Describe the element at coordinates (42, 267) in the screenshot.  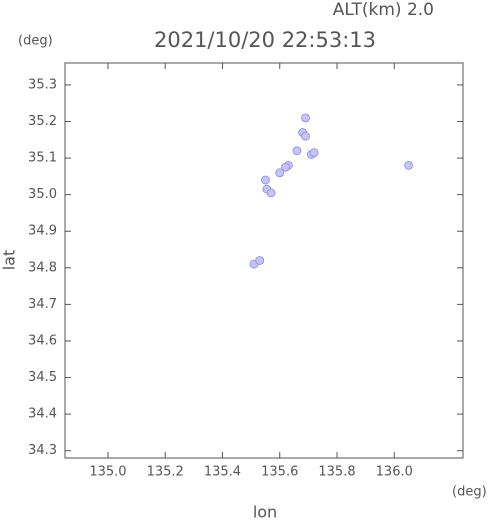
I see `y-tick-label: 34.8` at that location.